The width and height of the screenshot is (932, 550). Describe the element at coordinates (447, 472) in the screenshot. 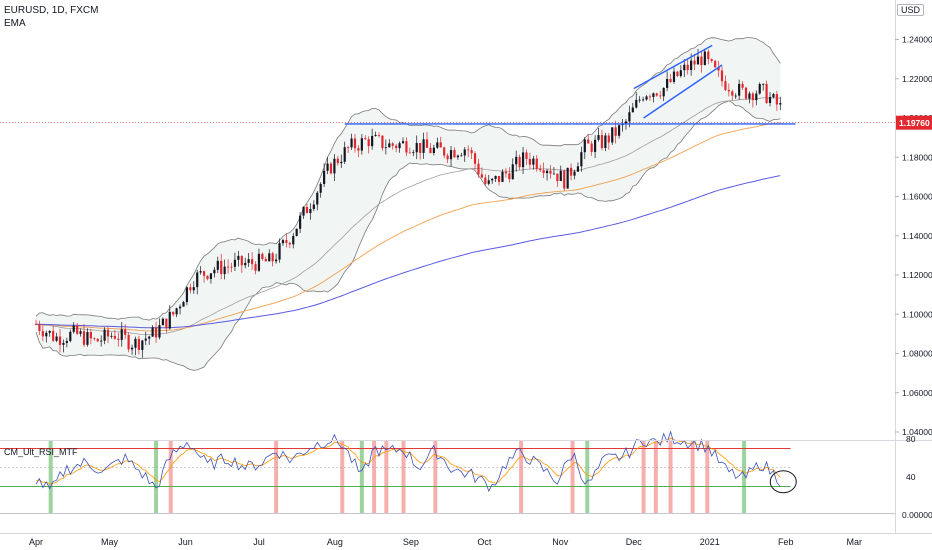

I see `rsi-pane` at that location.